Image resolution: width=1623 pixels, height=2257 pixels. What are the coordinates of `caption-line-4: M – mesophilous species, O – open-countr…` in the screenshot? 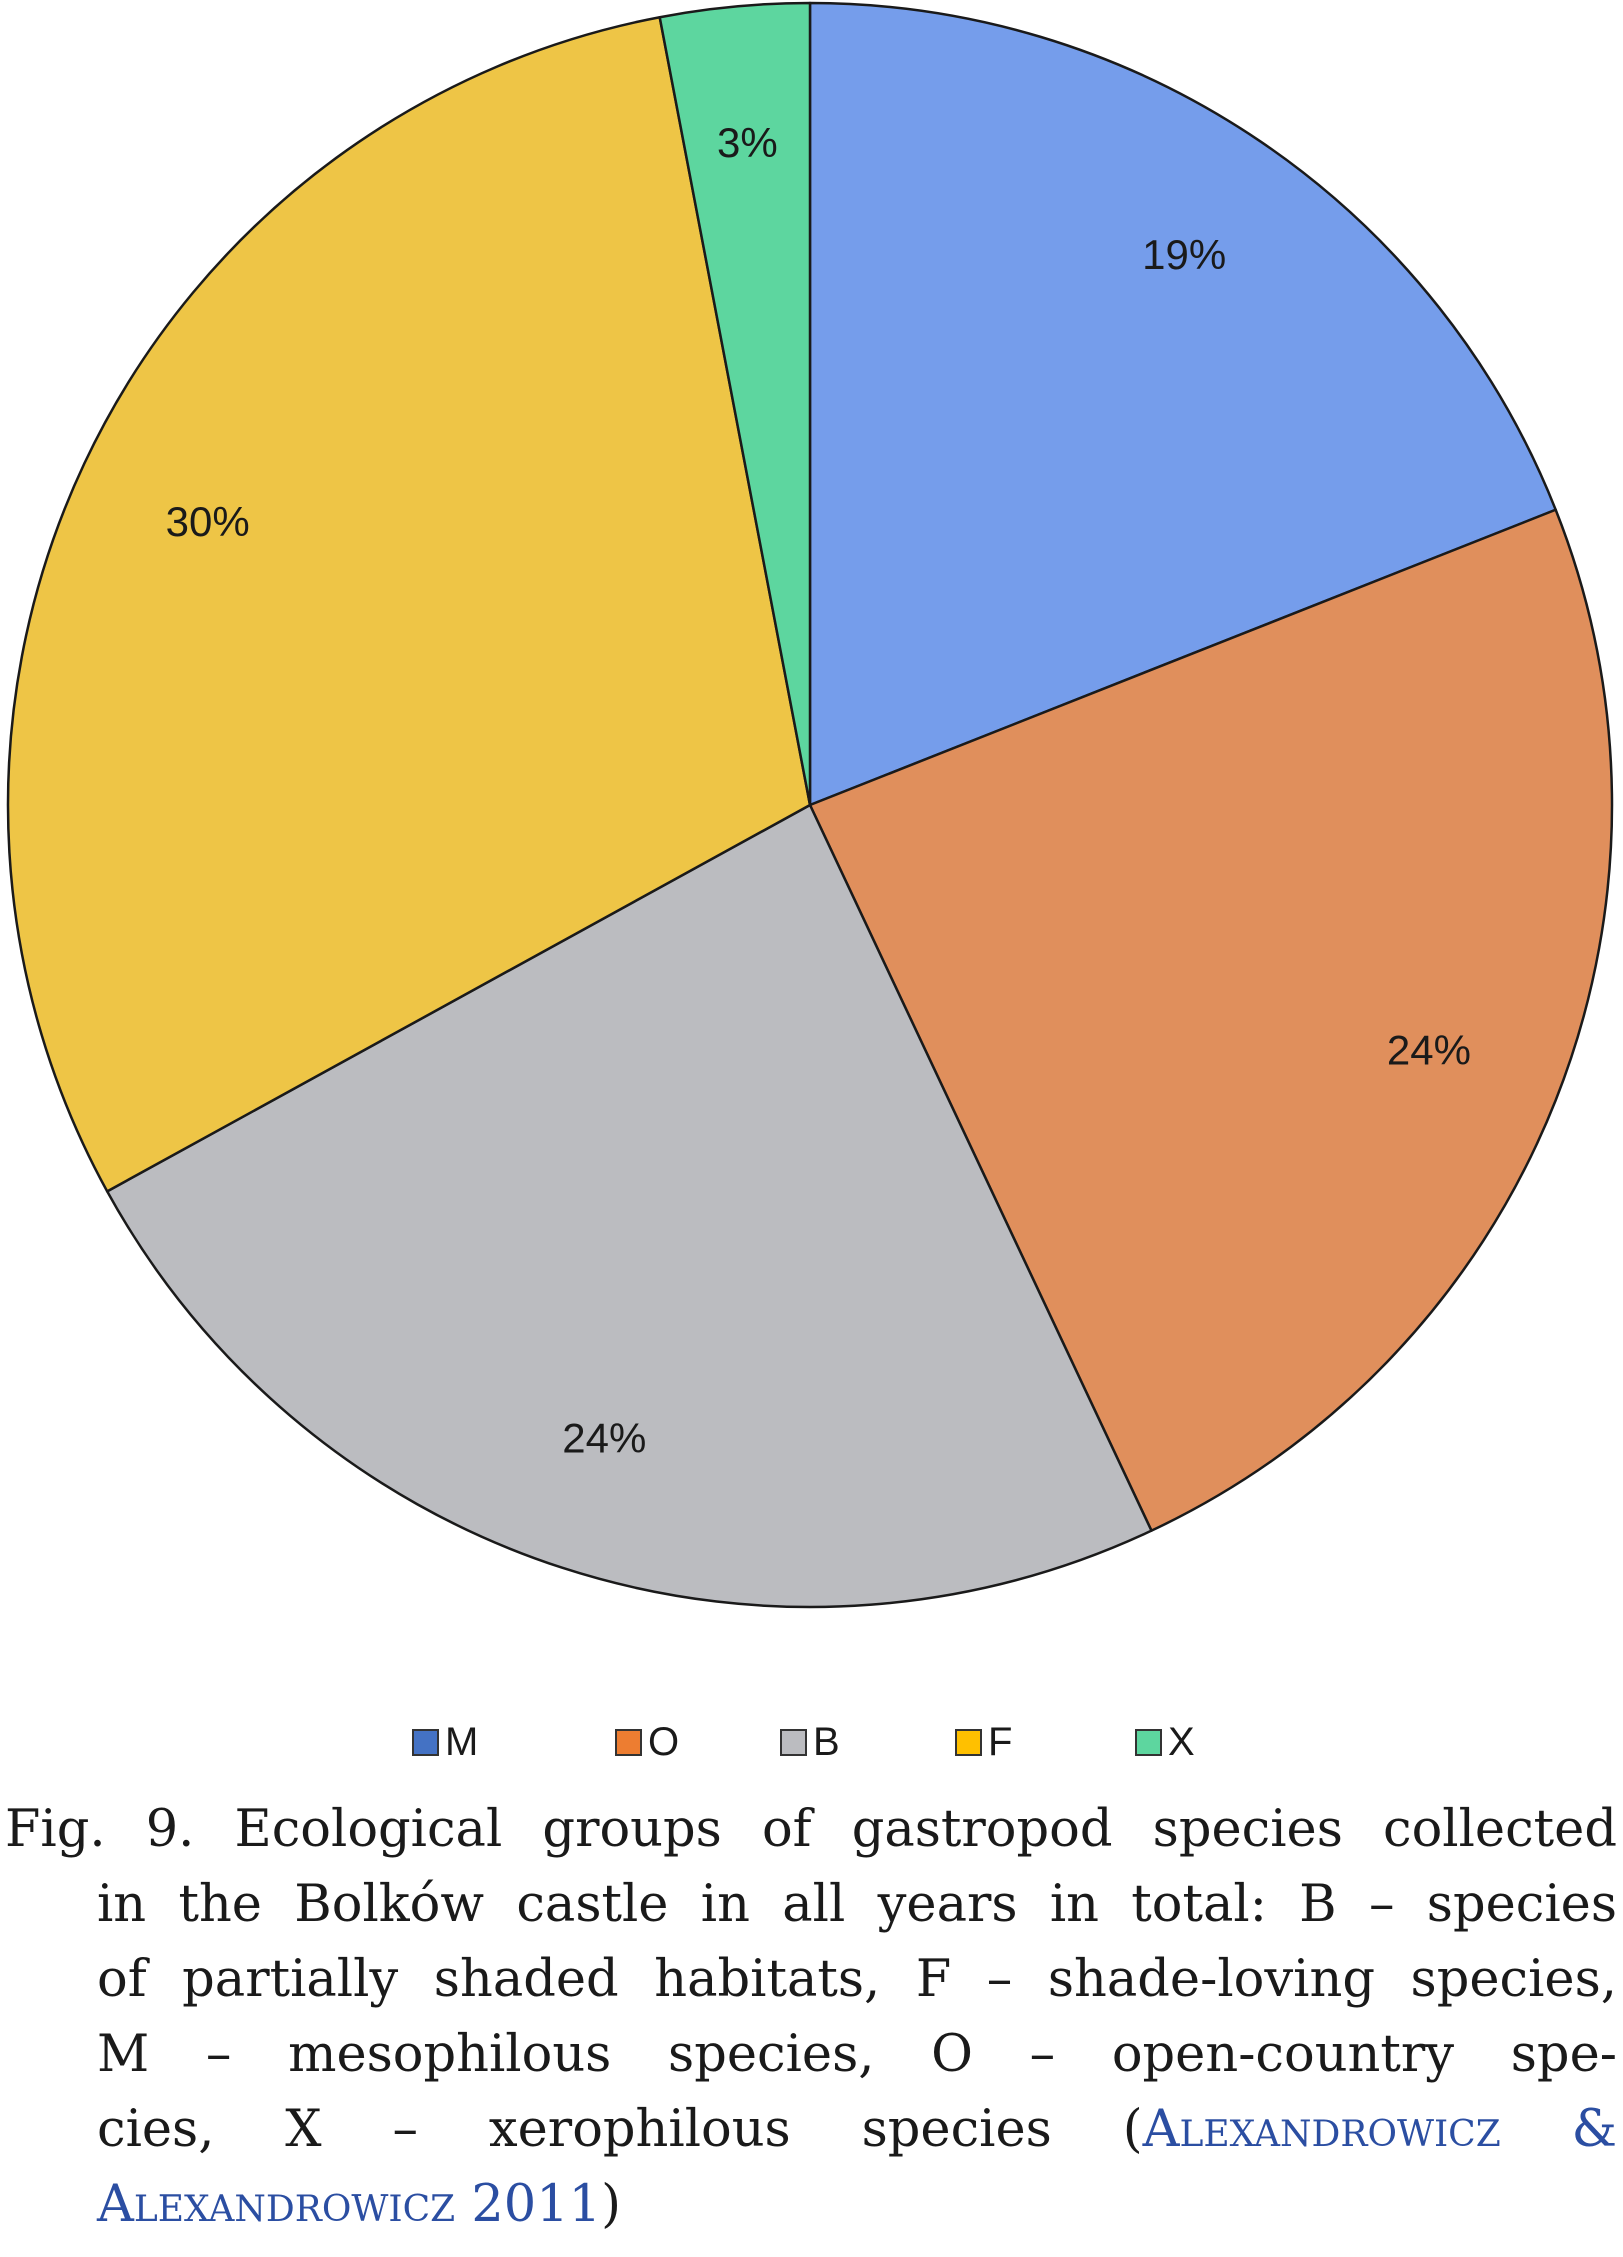 It's located at (857, 2054).